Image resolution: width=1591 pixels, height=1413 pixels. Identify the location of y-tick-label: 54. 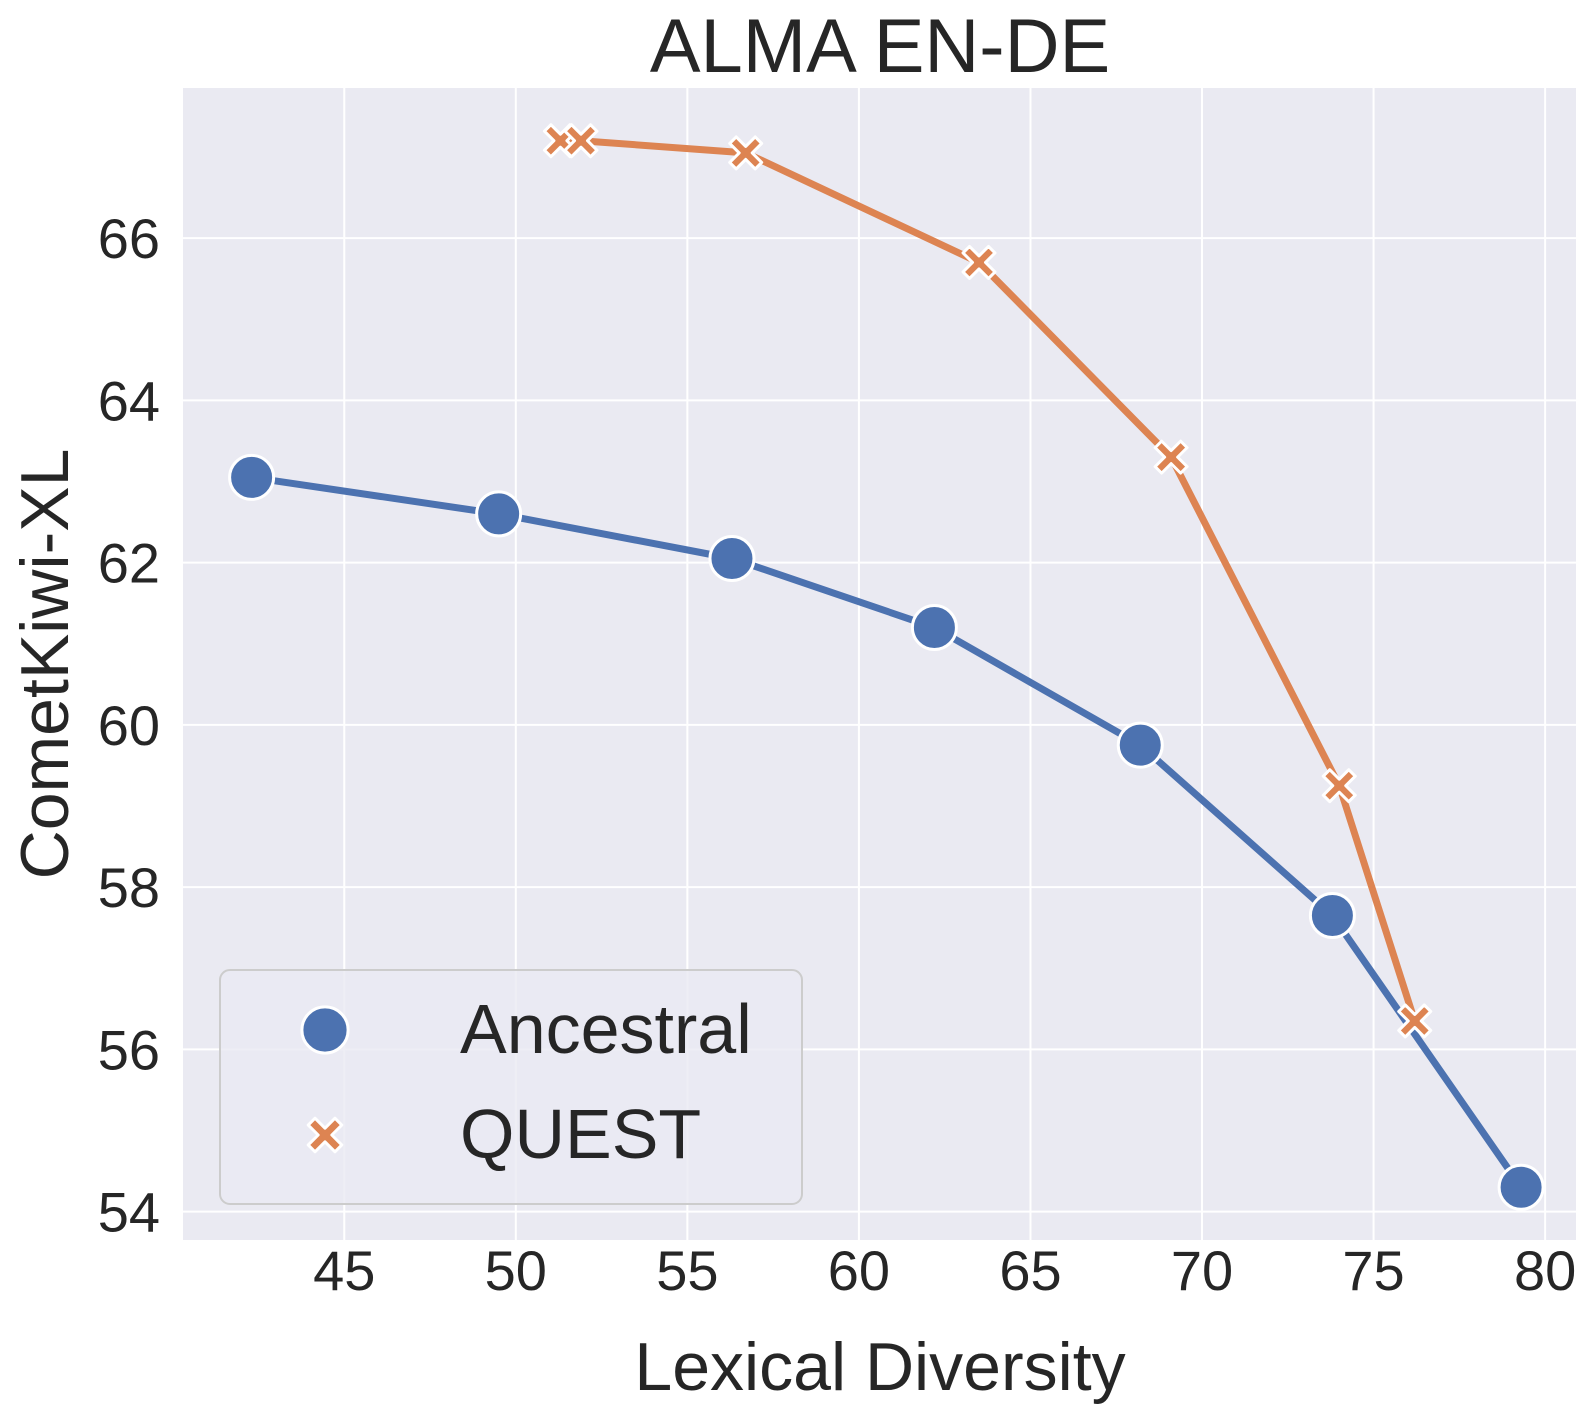
(129, 1212).